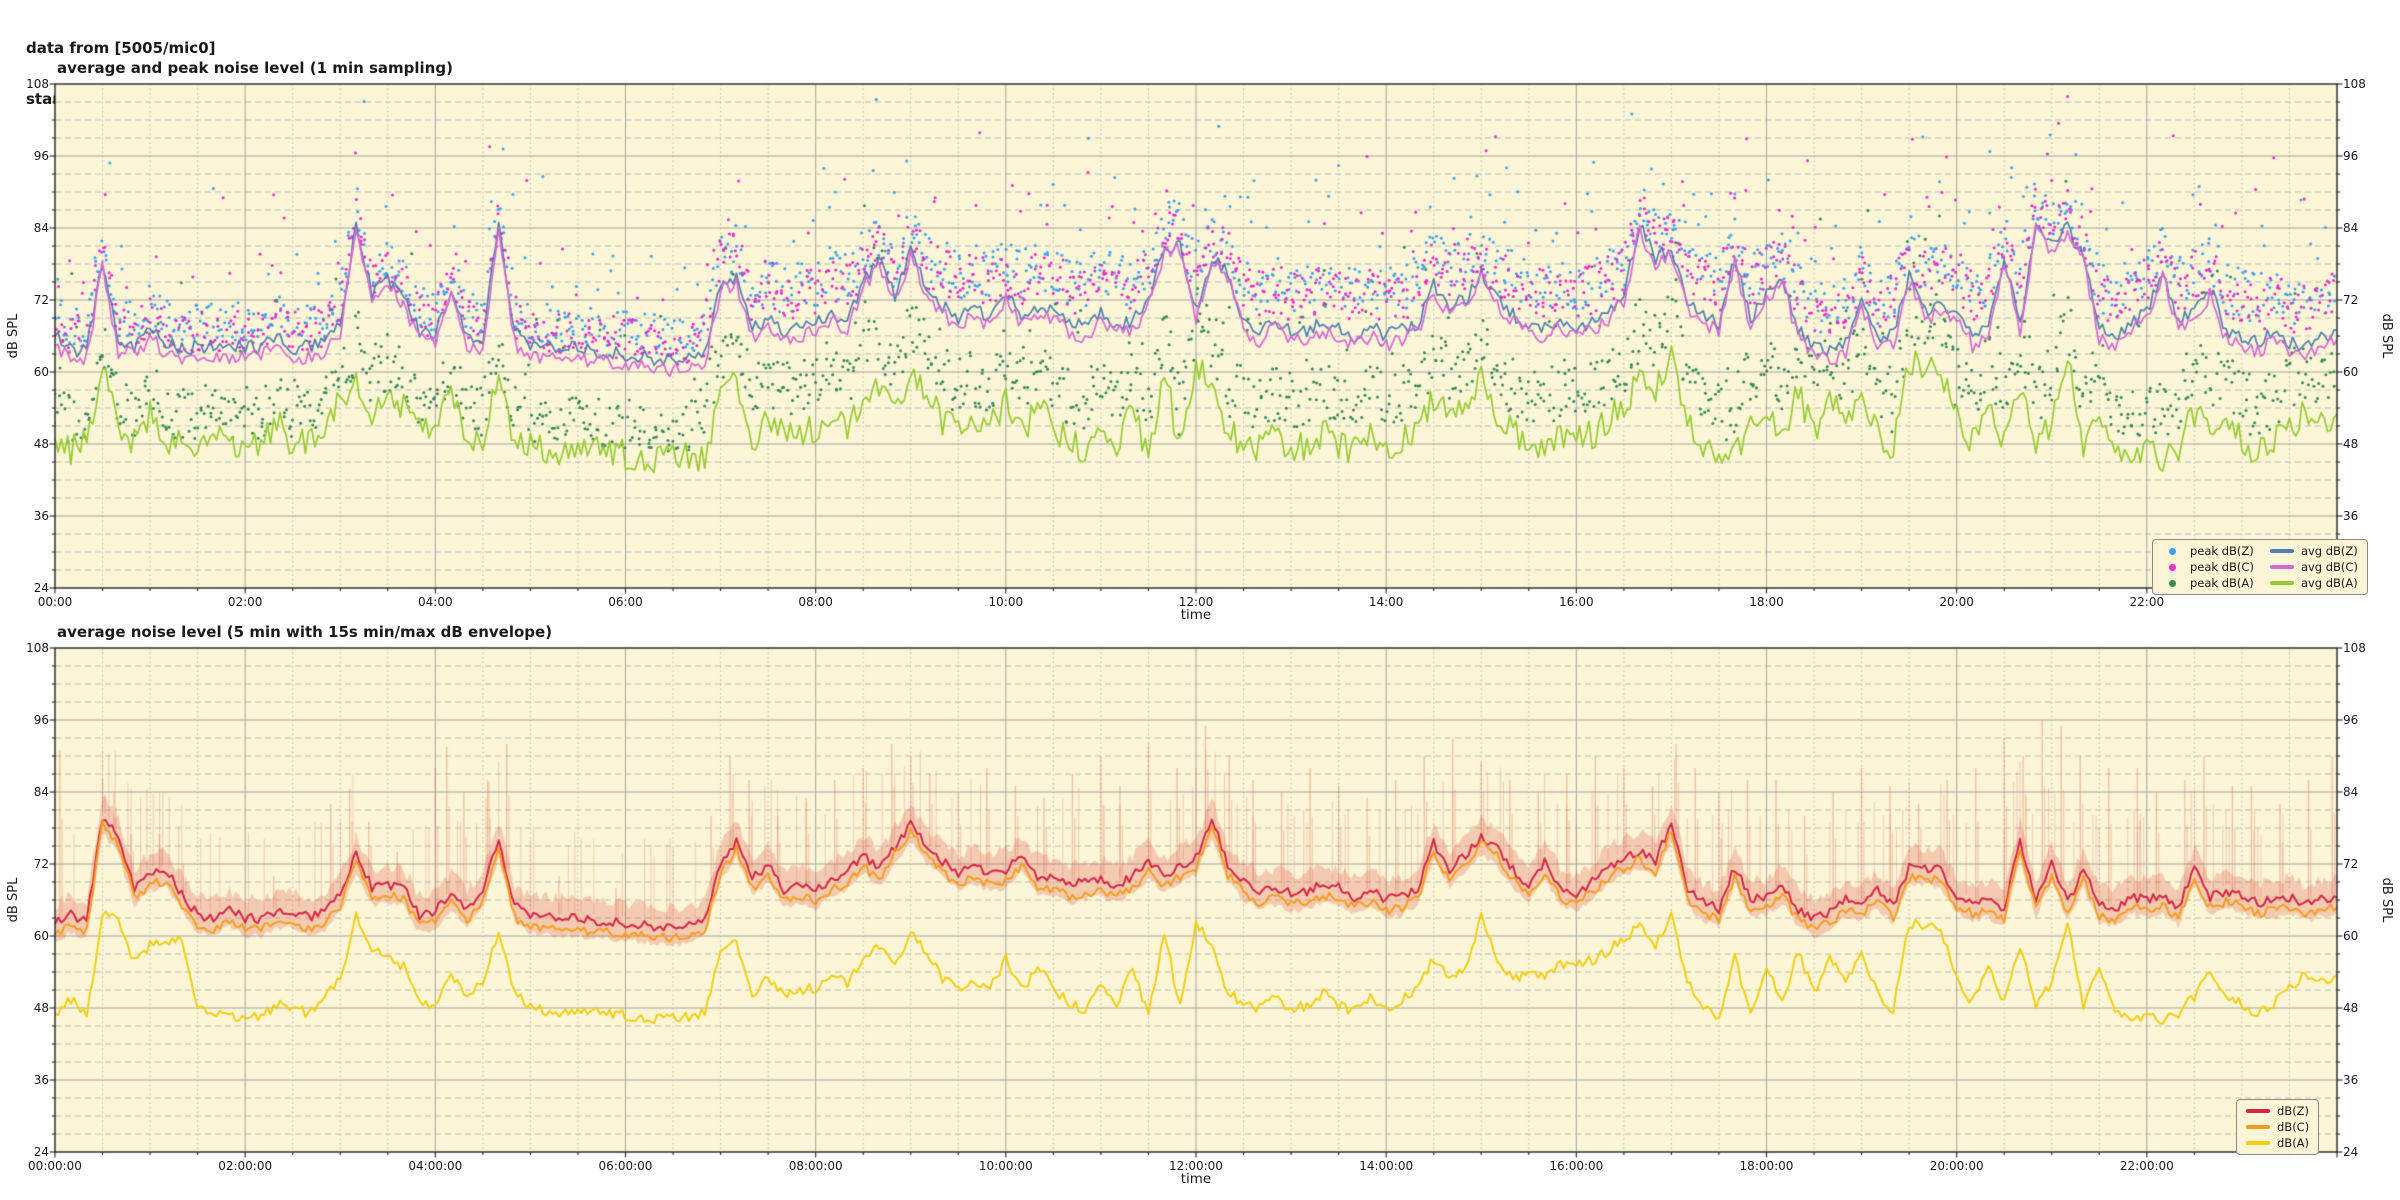  Describe the element at coordinates (1956, 1166) in the screenshot. I see `x-tick-label: 20:00:00` at that location.